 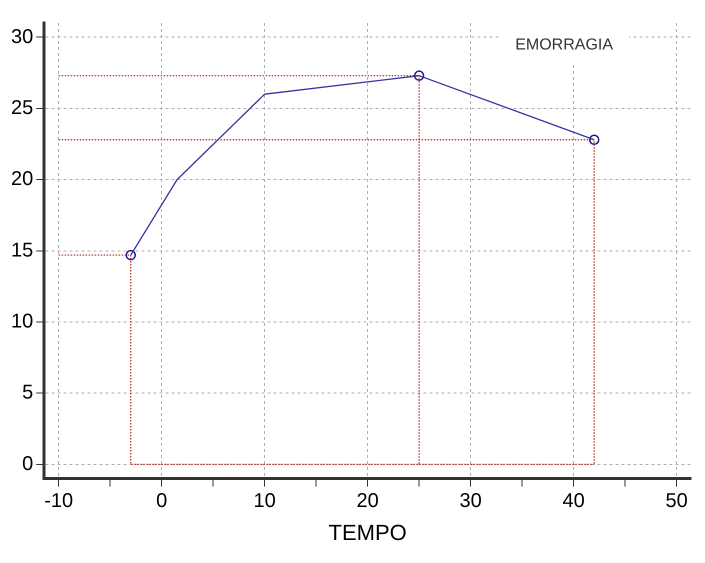 What do you see at coordinates (22, 107) in the screenshot?
I see `y-tick-label: 25` at bounding box center [22, 107].